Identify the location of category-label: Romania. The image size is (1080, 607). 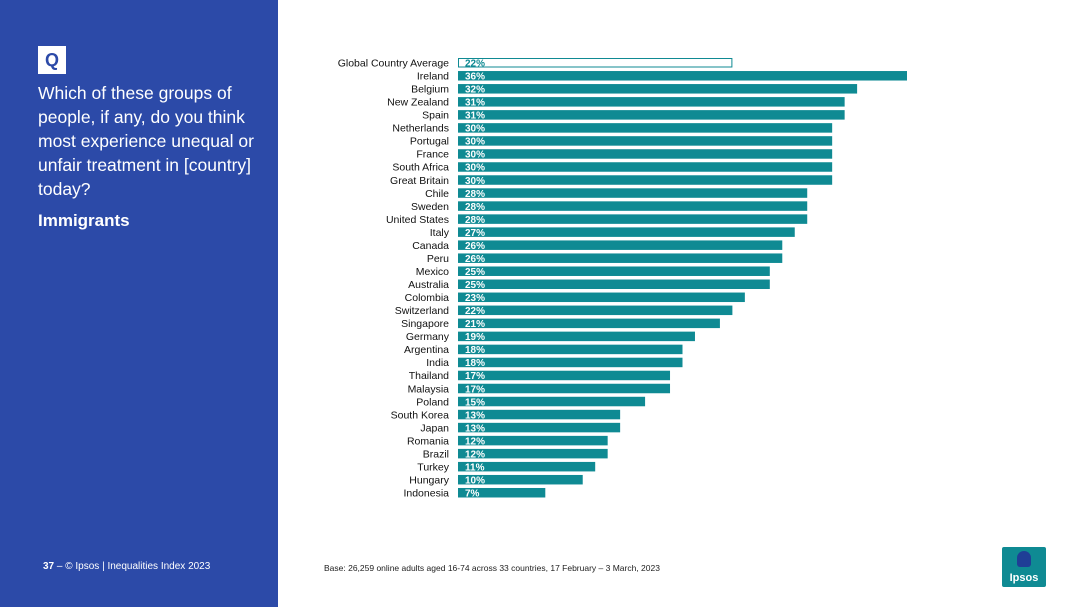
(428, 441).